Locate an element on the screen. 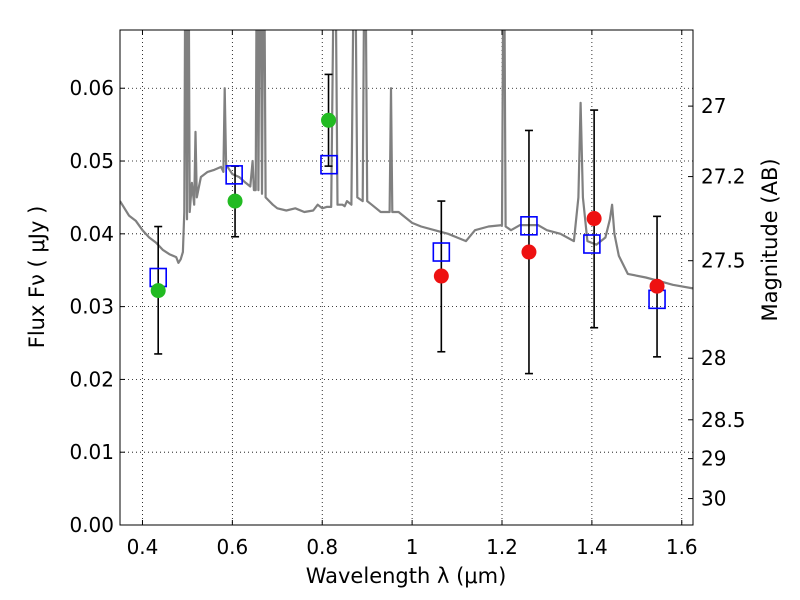 Image resolution: width=800 pixels, height=600 pixels. y-ticks: 0.00 0.01 0.02 0.03 0.04 0.05 0.06 is located at coordinates (97, 306).